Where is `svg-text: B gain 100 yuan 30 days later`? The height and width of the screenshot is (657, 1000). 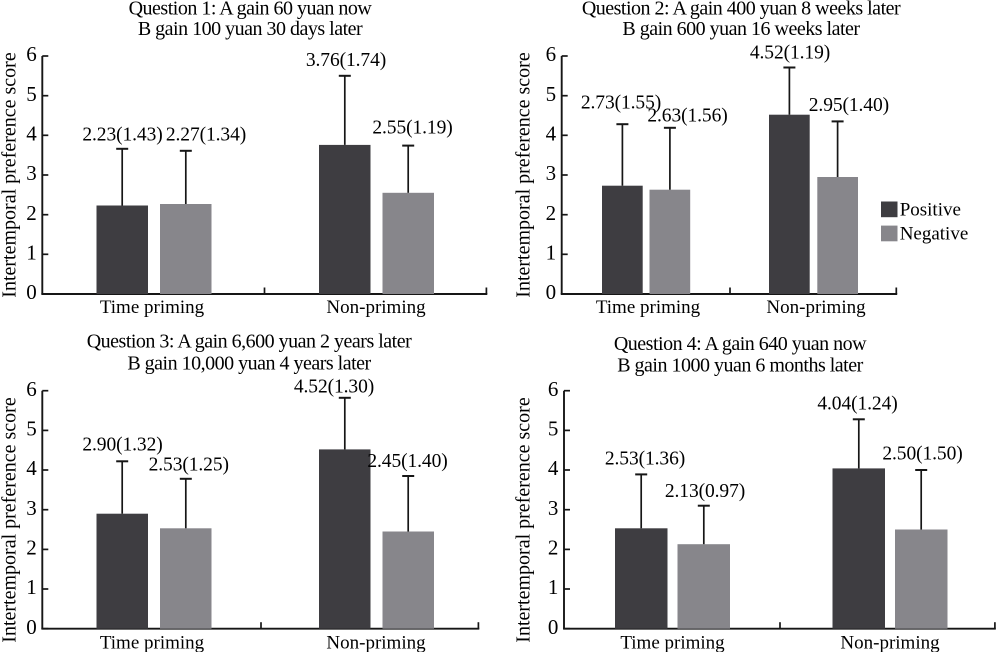
svg-text: B gain 100 yuan 30 days later is located at coordinates (250, 29).